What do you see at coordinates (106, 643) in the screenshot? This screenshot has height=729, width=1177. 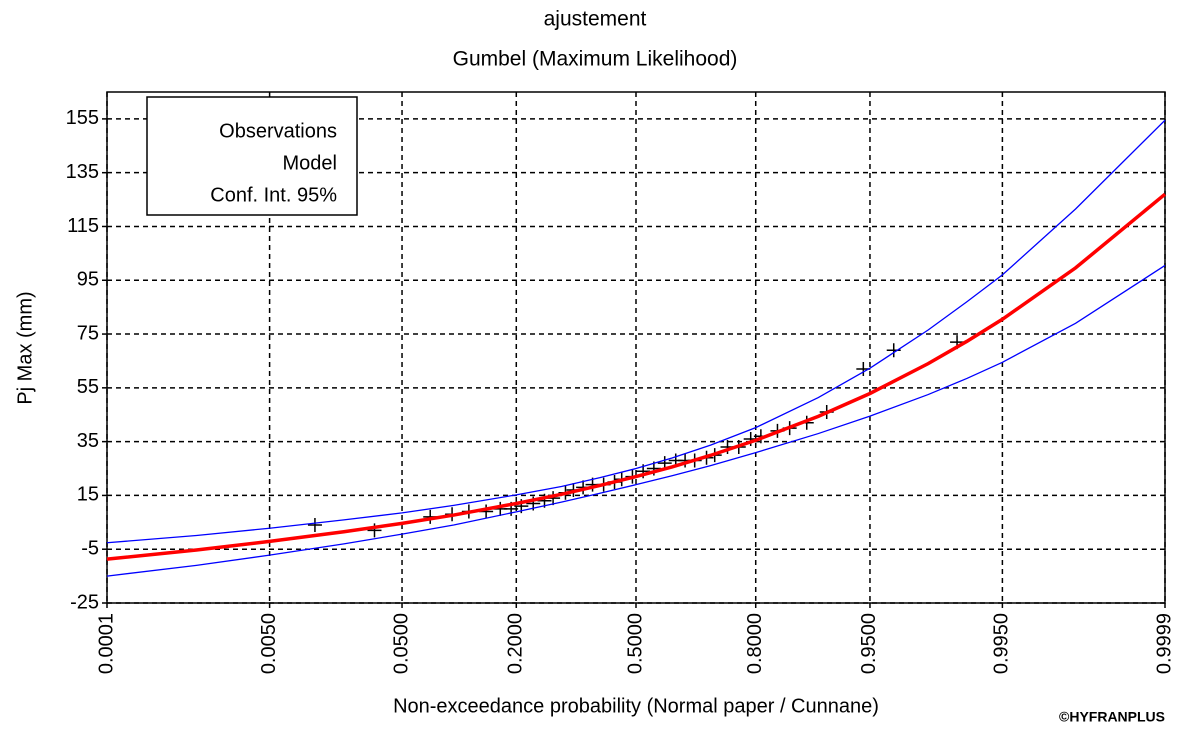 I see `x-tick-label: 0.0001` at bounding box center [106, 643].